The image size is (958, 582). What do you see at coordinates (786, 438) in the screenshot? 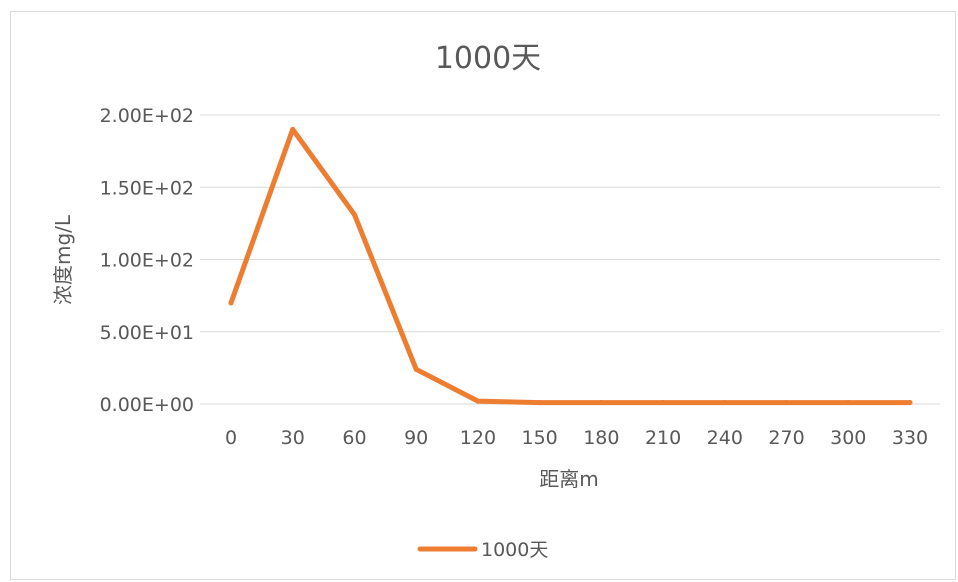
I see `x-tick-label: 270` at bounding box center [786, 438].